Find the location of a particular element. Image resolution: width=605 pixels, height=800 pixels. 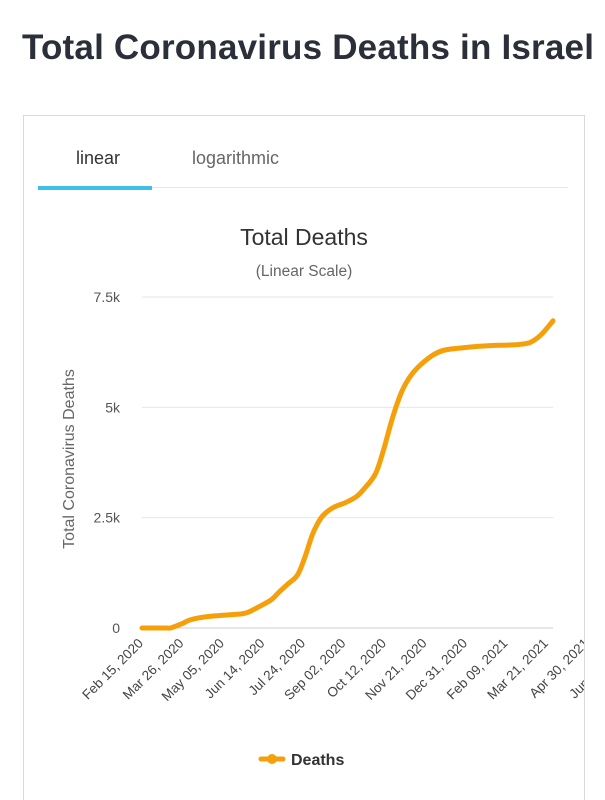

page-title: Total Coronavirus Deaths in Israel is located at coordinates (308, 47).